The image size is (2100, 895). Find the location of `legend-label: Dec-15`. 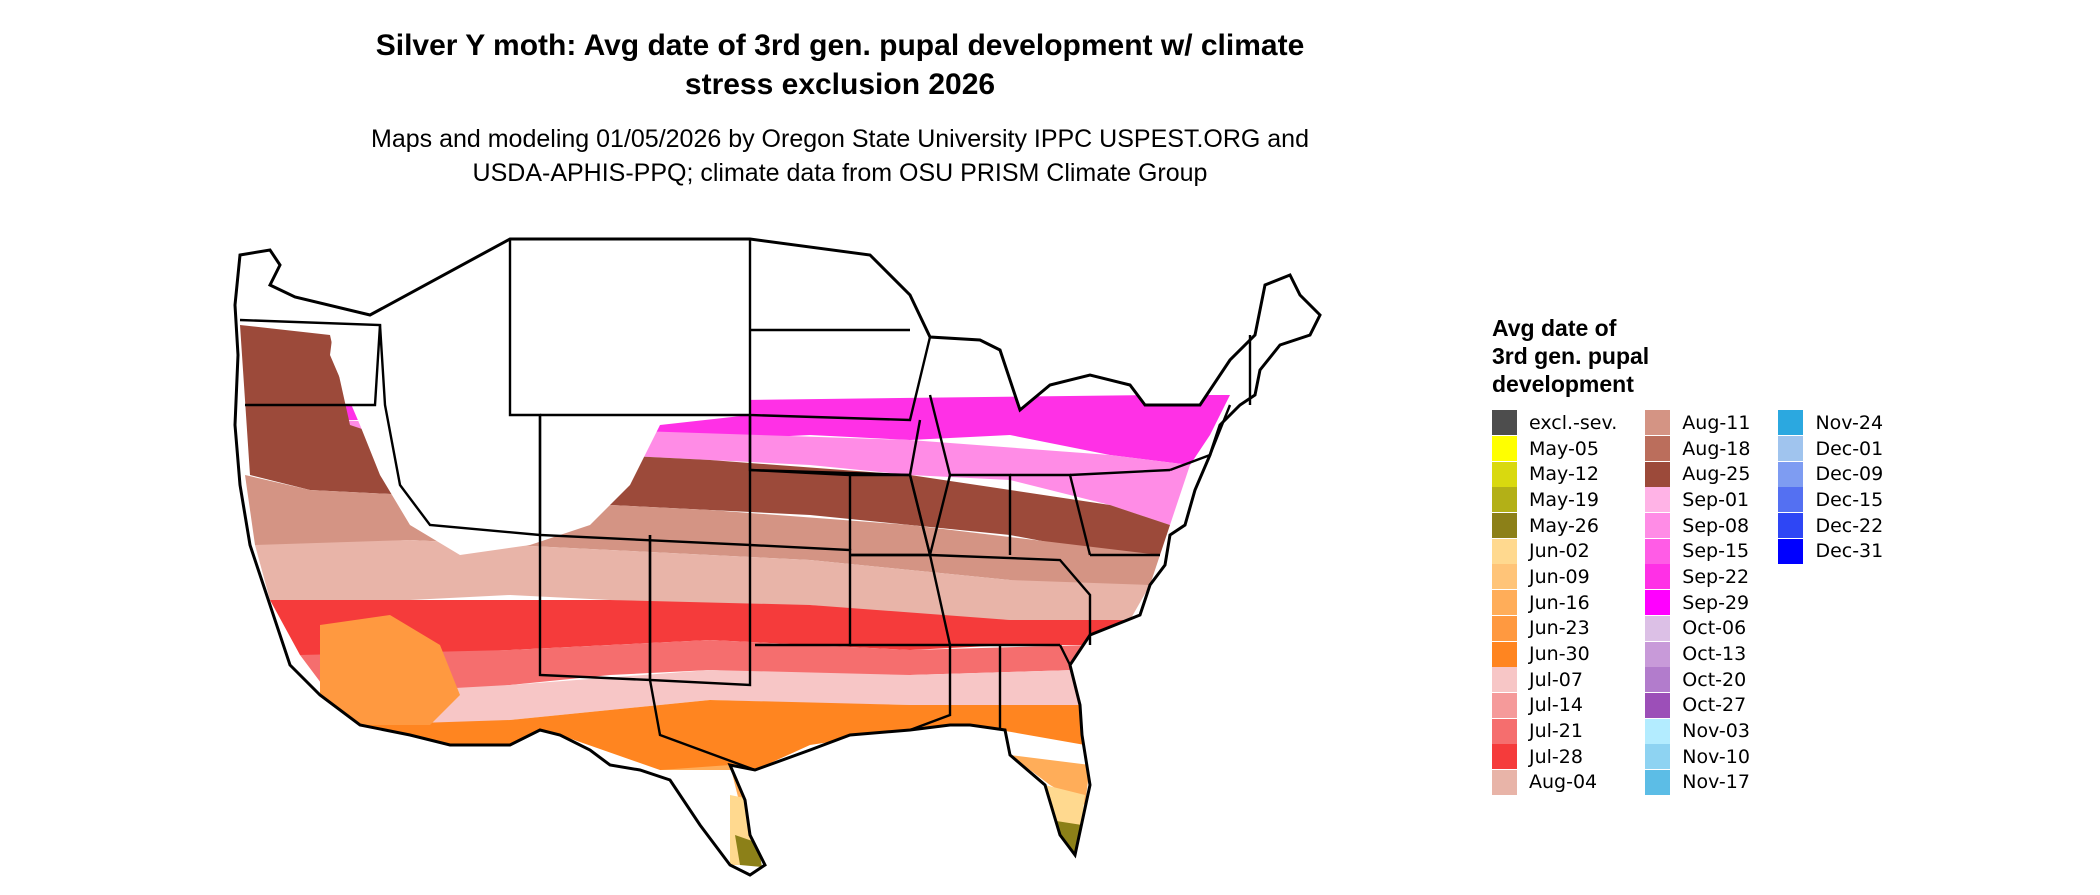

legend-label: Dec-15 is located at coordinates (1849, 499).